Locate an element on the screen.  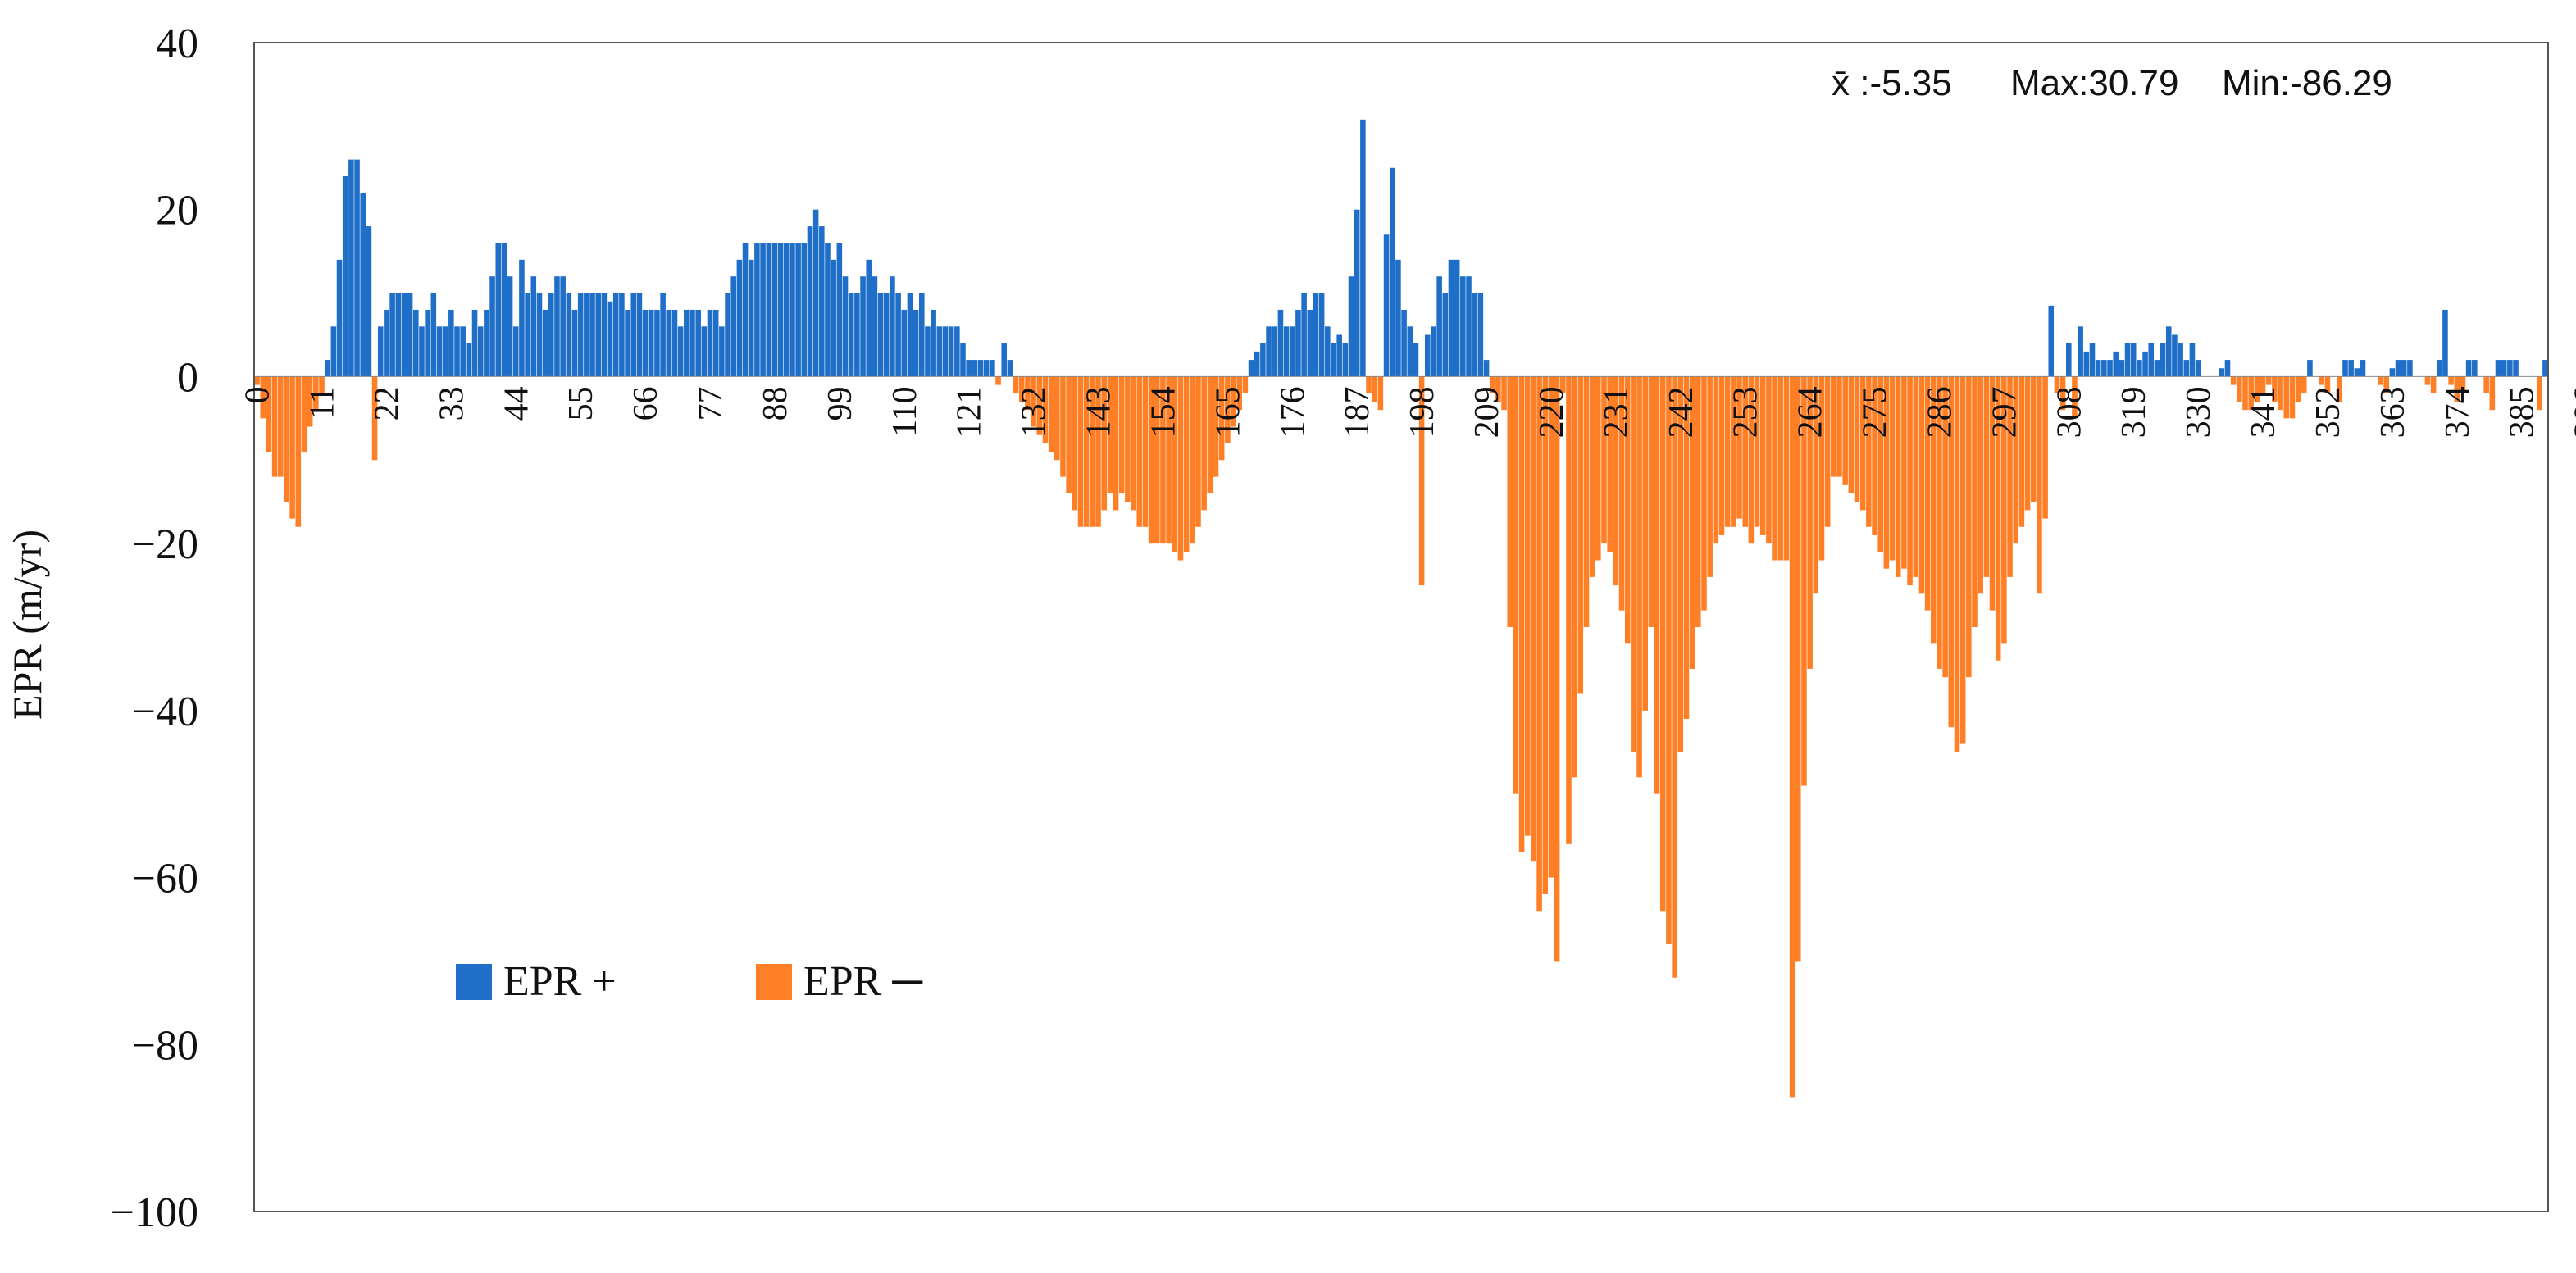
y-tick-label: −40 is located at coordinates (165, 712).